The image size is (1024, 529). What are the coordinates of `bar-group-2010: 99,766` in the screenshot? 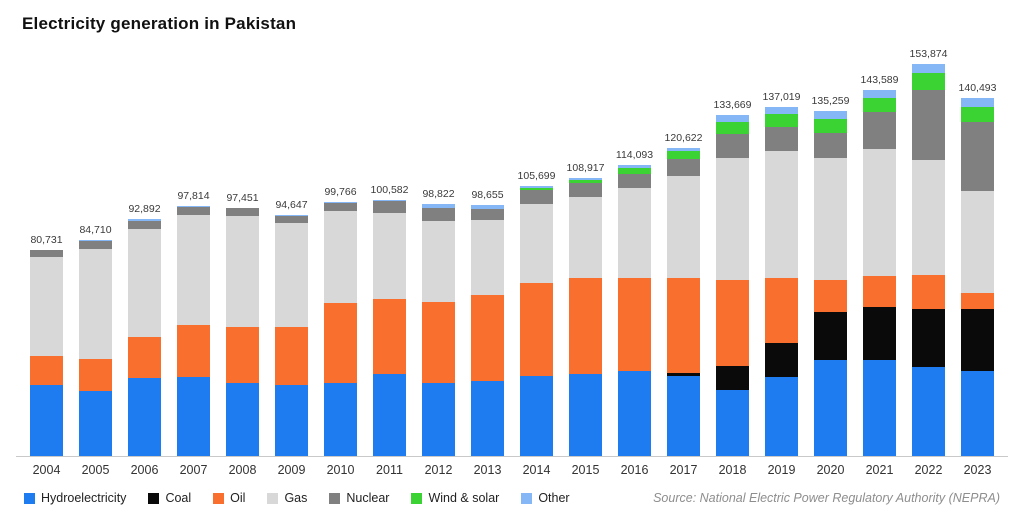 It's located at (340, 321).